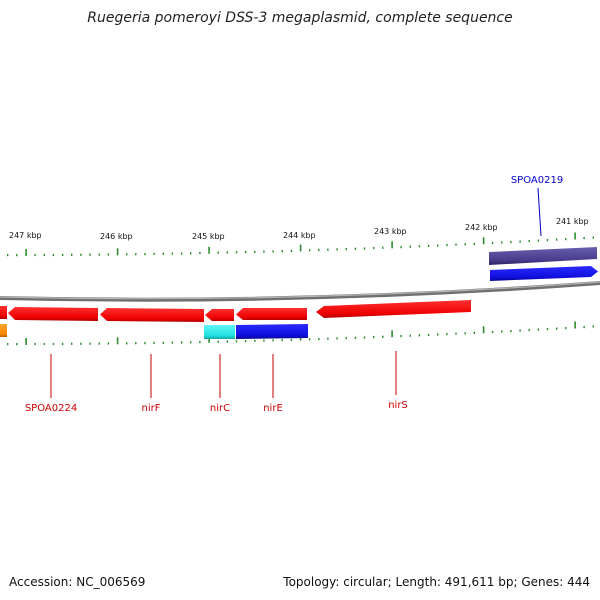  I want to click on scale-label-243kbp: 243 kbp, so click(390, 231).